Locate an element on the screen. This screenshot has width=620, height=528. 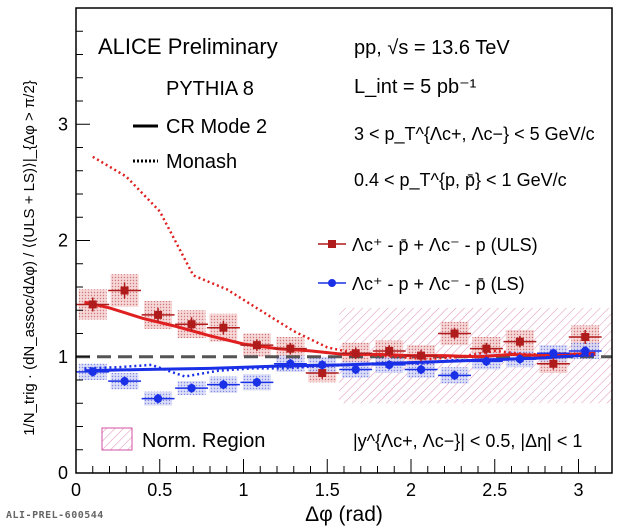
legend-dotted-label: Monash is located at coordinates (201, 162).